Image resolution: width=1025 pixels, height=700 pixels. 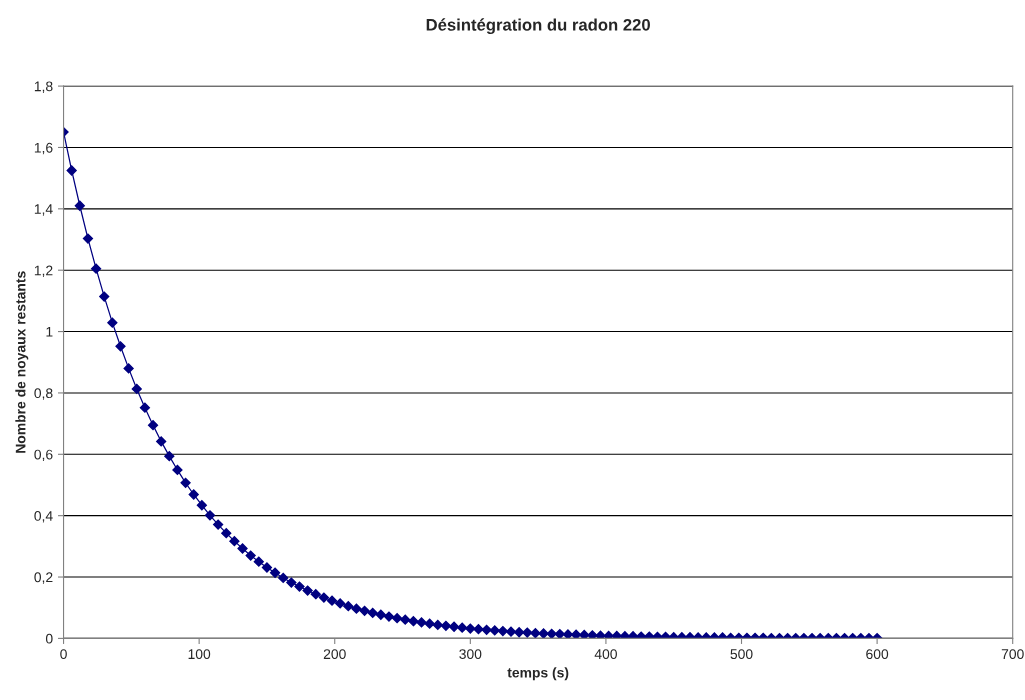 What do you see at coordinates (49, 332) in the screenshot?
I see `y-tick-label: 1` at bounding box center [49, 332].